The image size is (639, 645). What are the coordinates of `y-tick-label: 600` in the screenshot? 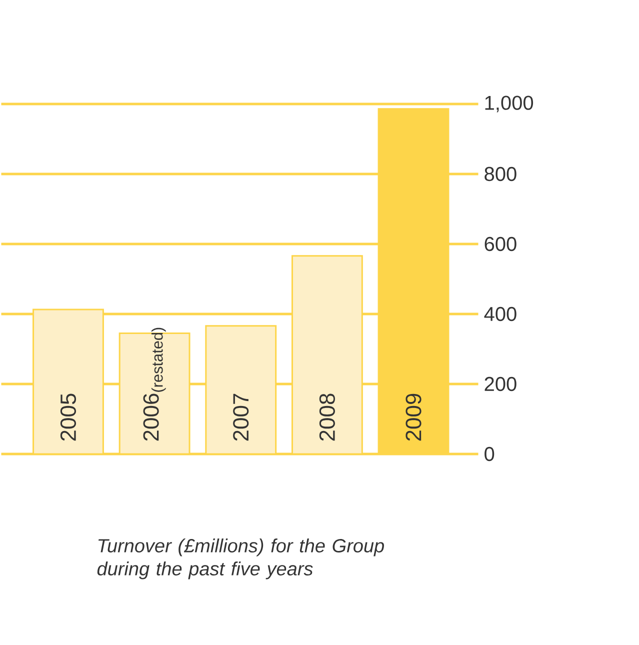 It's located at (500, 244).